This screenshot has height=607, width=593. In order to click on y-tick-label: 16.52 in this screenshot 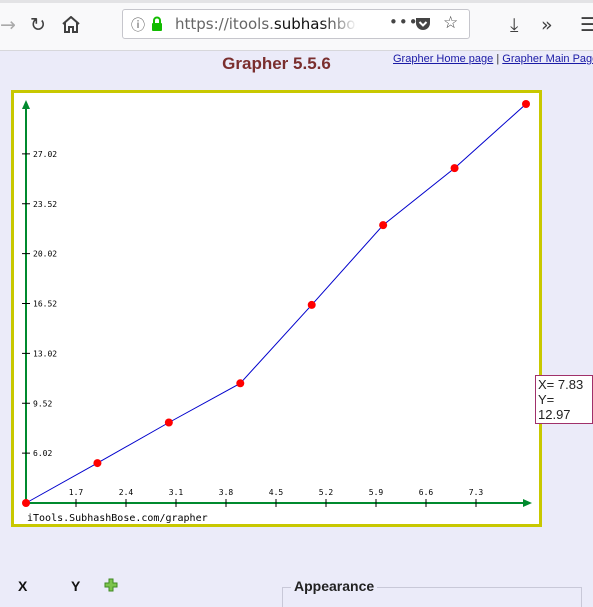, I will do `click(45, 304)`.